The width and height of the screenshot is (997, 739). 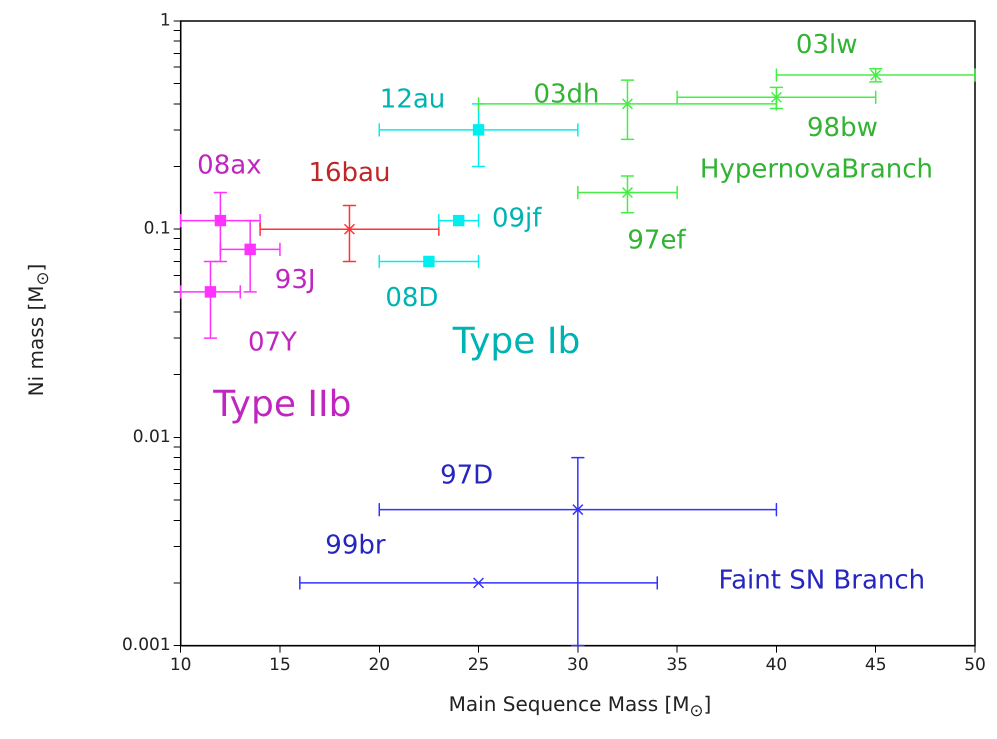 I want to click on annotation: 08D, so click(x=411, y=298).